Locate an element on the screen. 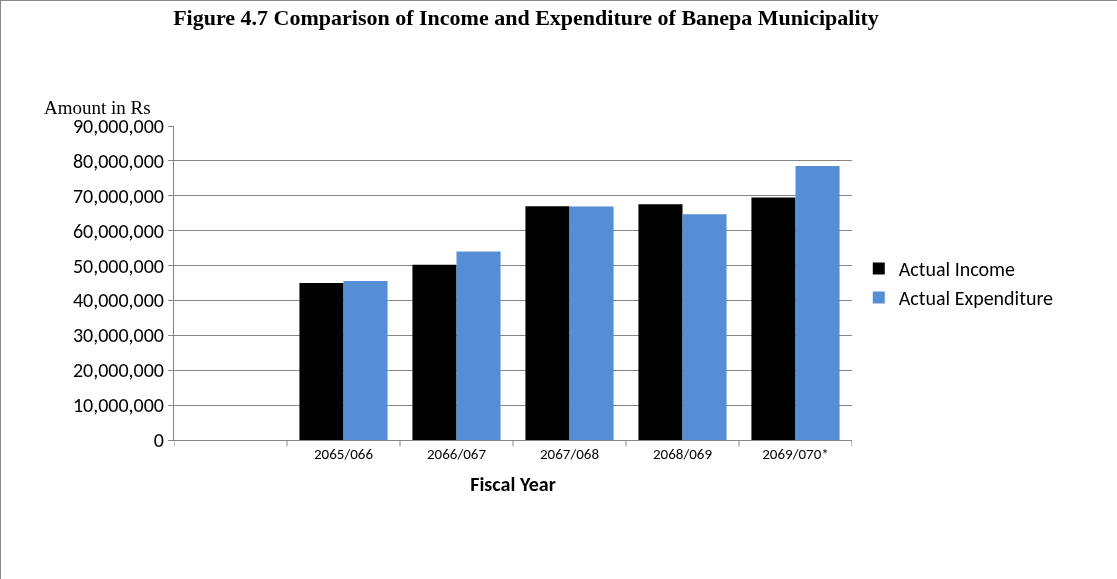 The image size is (1117, 579). x-axis-title: Fiscal Year is located at coordinates (513, 483).